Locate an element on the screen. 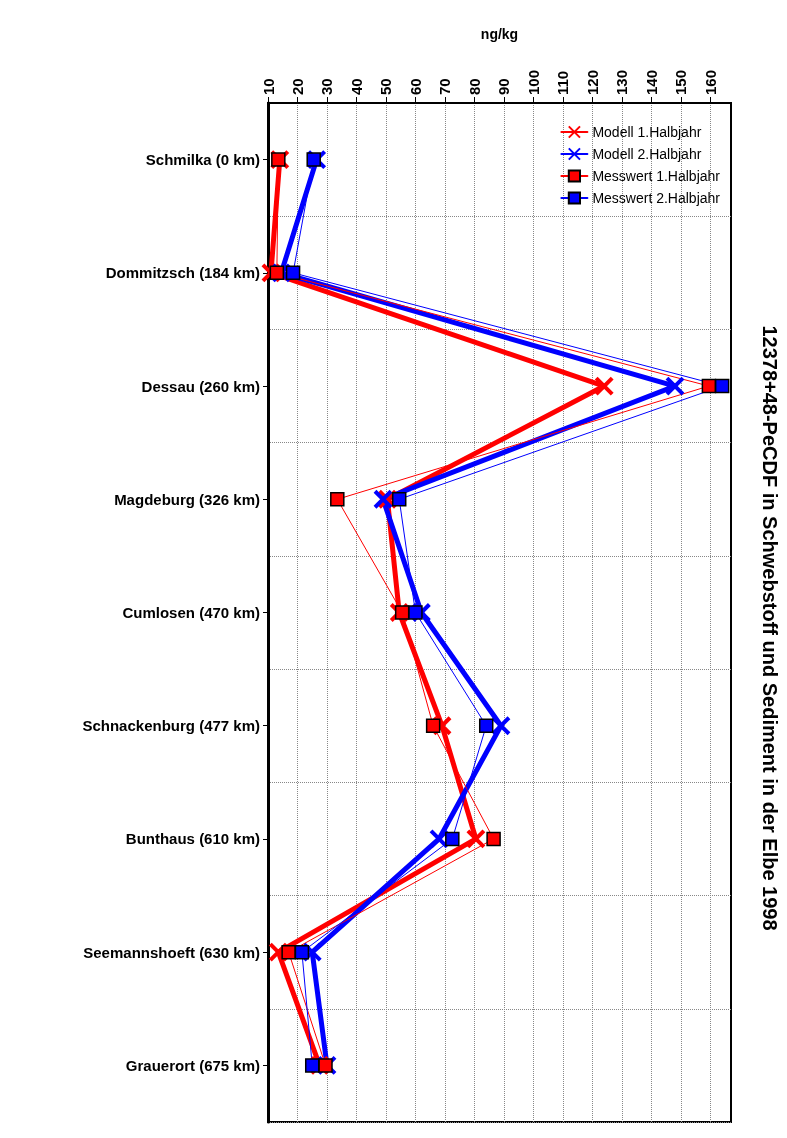 The image size is (787, 1138). y-tick-label: Cumlosen (470 km) is located at coordinates (191, 612).